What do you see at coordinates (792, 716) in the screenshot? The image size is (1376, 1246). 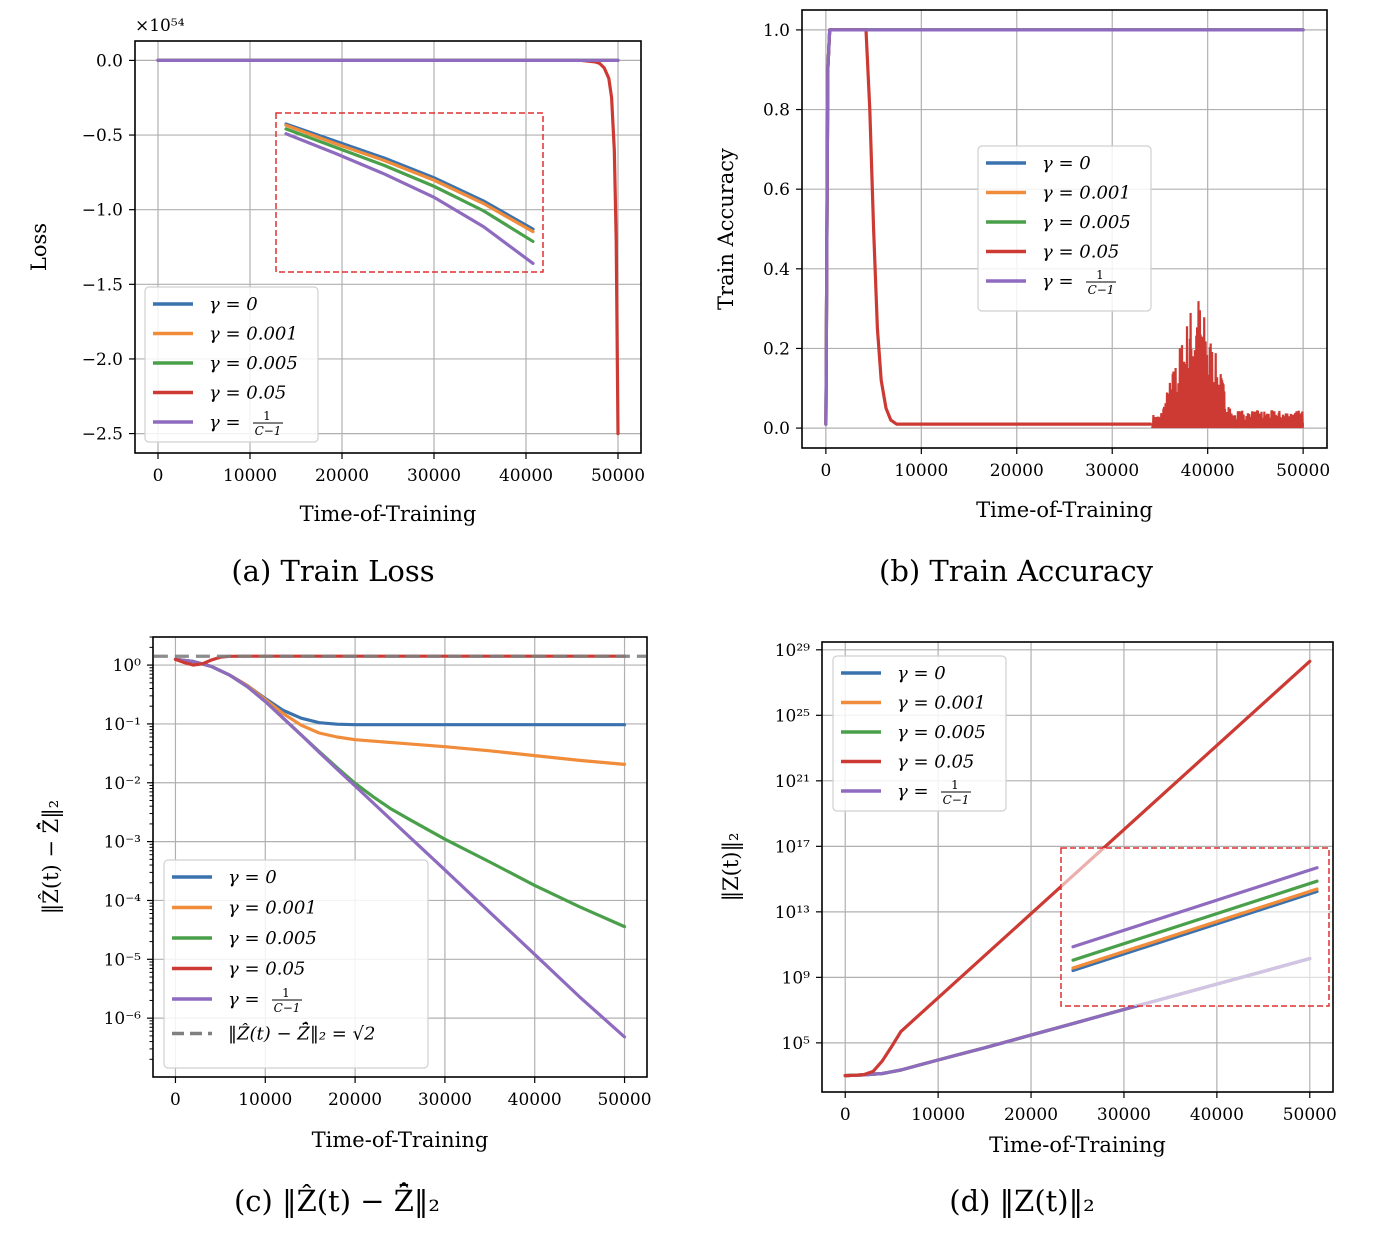 I see `y-tick-label: 10²⁵` at bounding box center [792, 716].